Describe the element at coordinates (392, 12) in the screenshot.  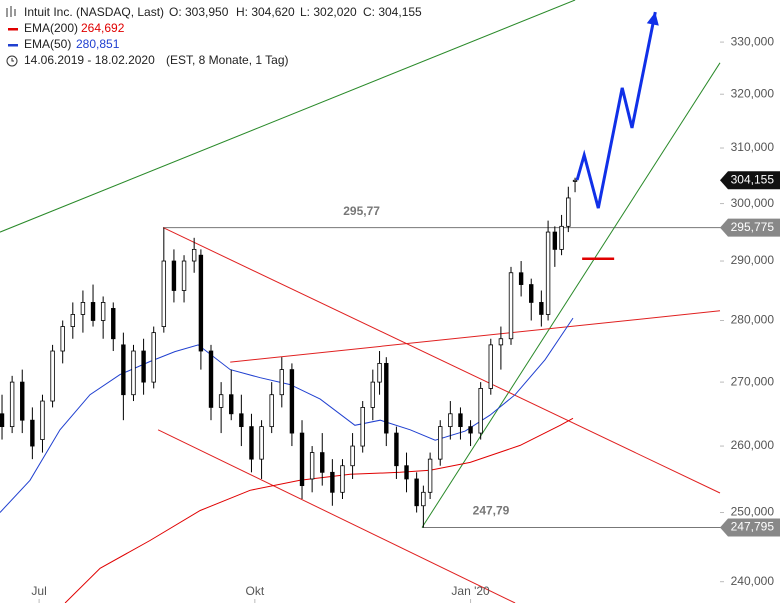
I see `ohlc-close: C: 304,155` at that location.